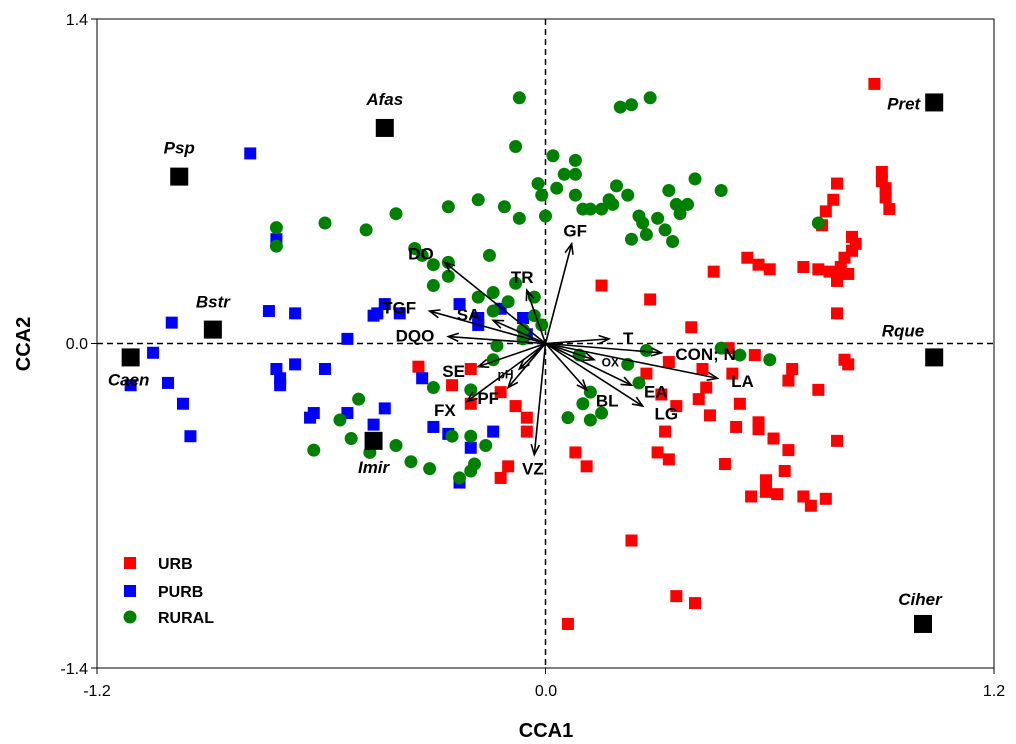 This screenshot has width=1016, height=744. I want to click on vector-label-dqo: DQO, so click(415, 336).